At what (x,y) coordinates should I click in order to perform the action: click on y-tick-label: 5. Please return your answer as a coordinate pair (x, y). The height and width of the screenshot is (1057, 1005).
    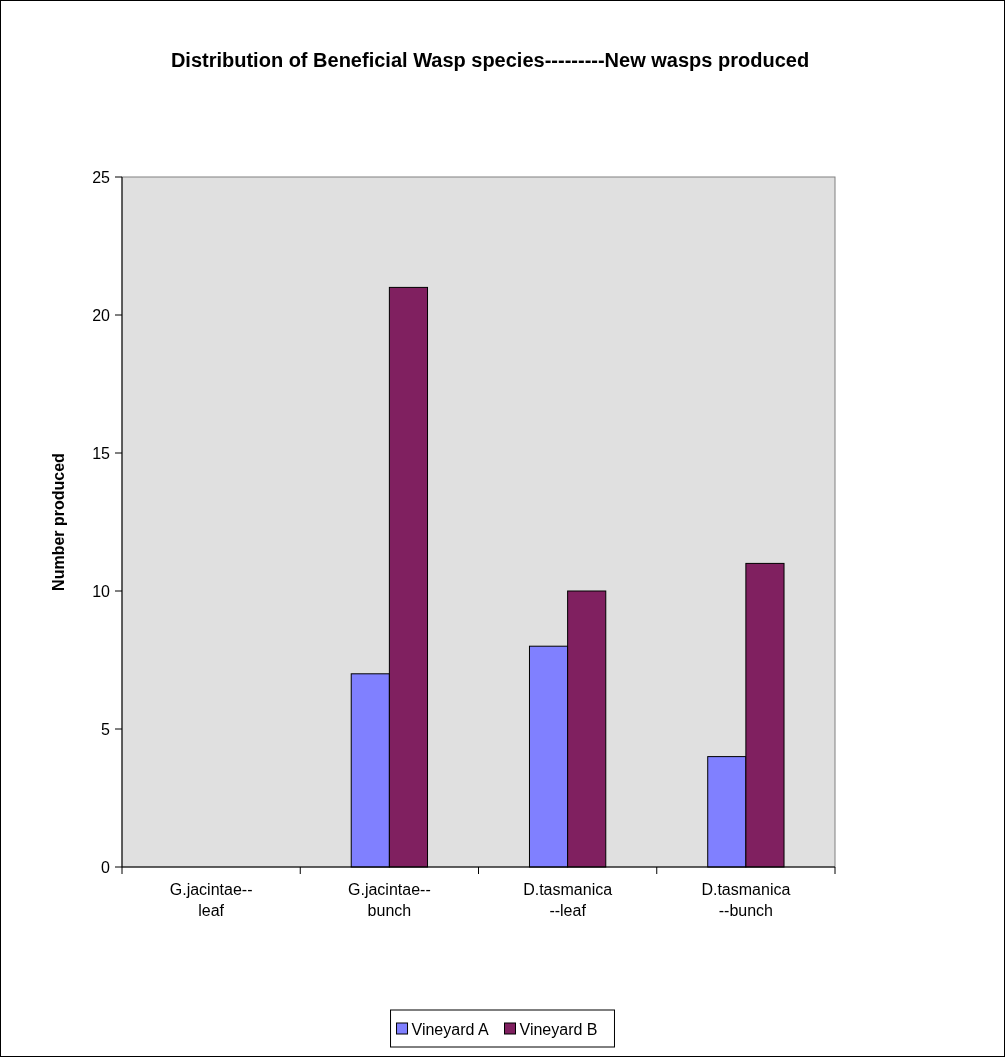
    Looking at the image, I should click on (106, 729).